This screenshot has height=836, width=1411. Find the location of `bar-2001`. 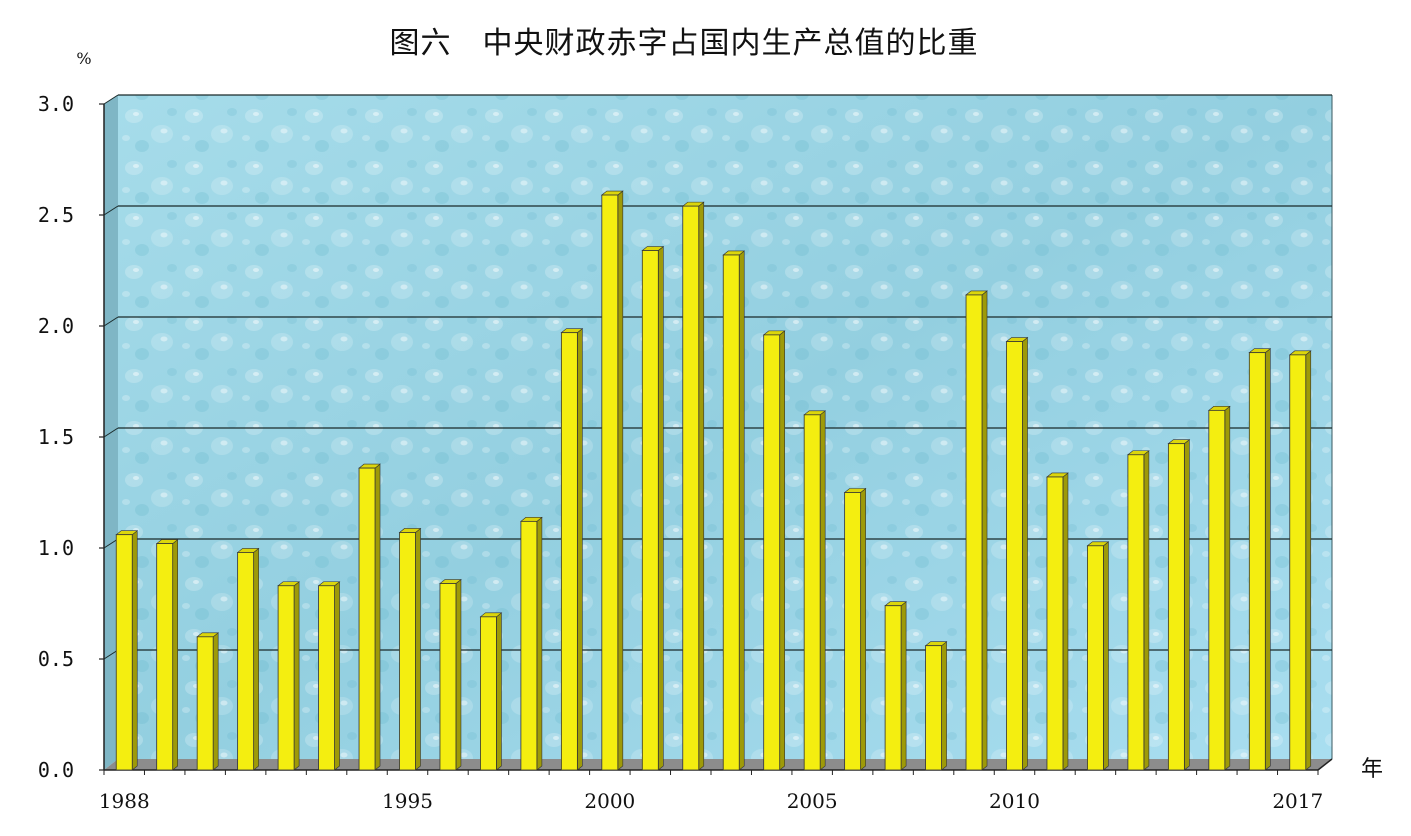

bar-2001 is located at coordinates (653, 508).